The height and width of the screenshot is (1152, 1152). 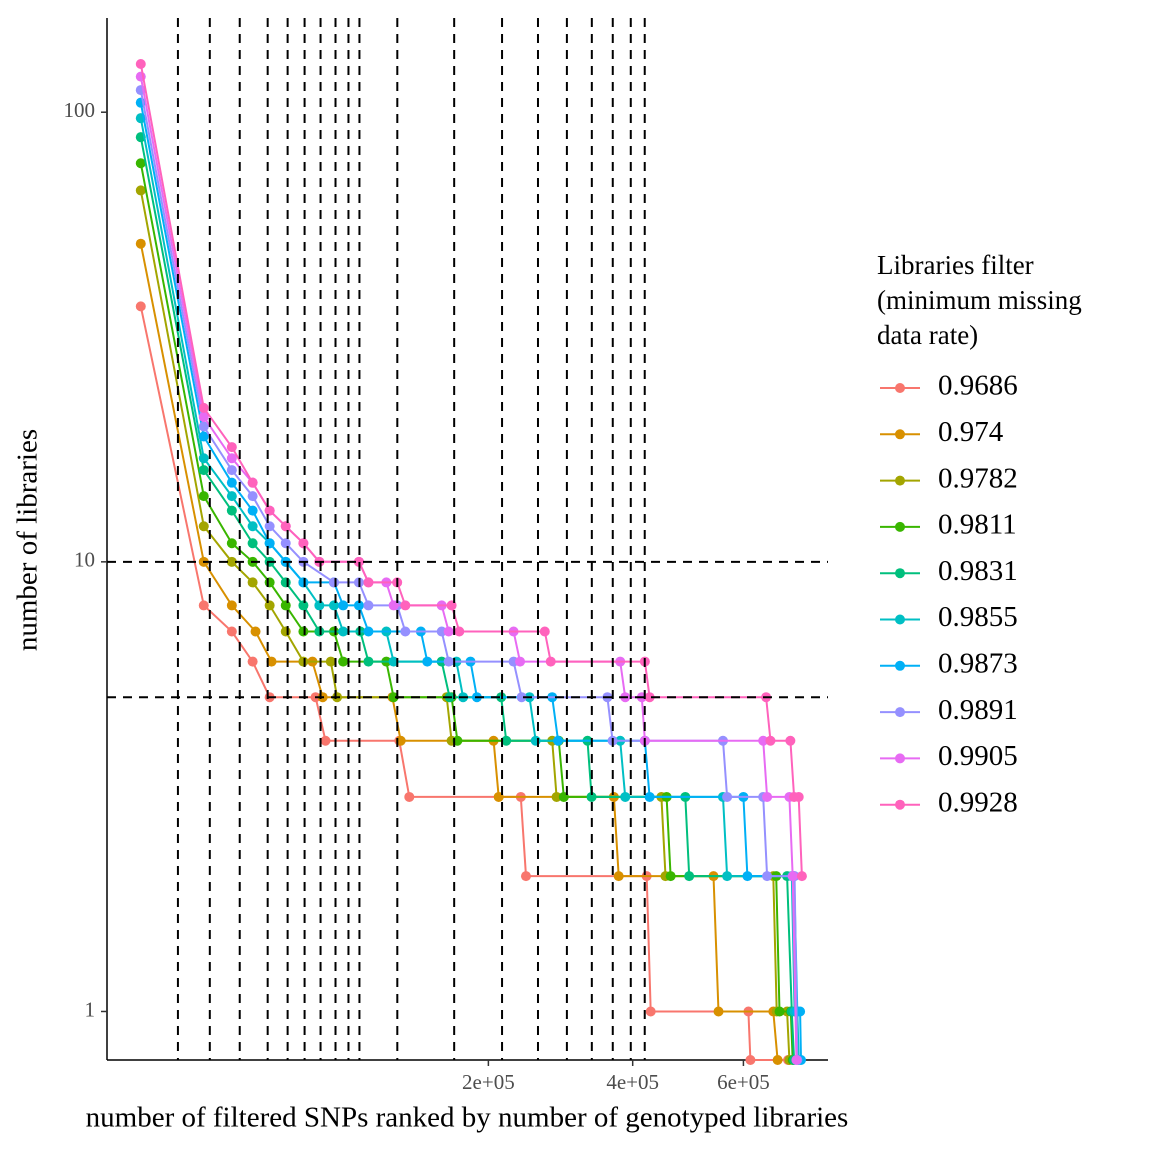 What do you see at coordinates (978, 756) in the screenshot?
I see `legend-label: 0.9905` at bounding box center [978, 756].